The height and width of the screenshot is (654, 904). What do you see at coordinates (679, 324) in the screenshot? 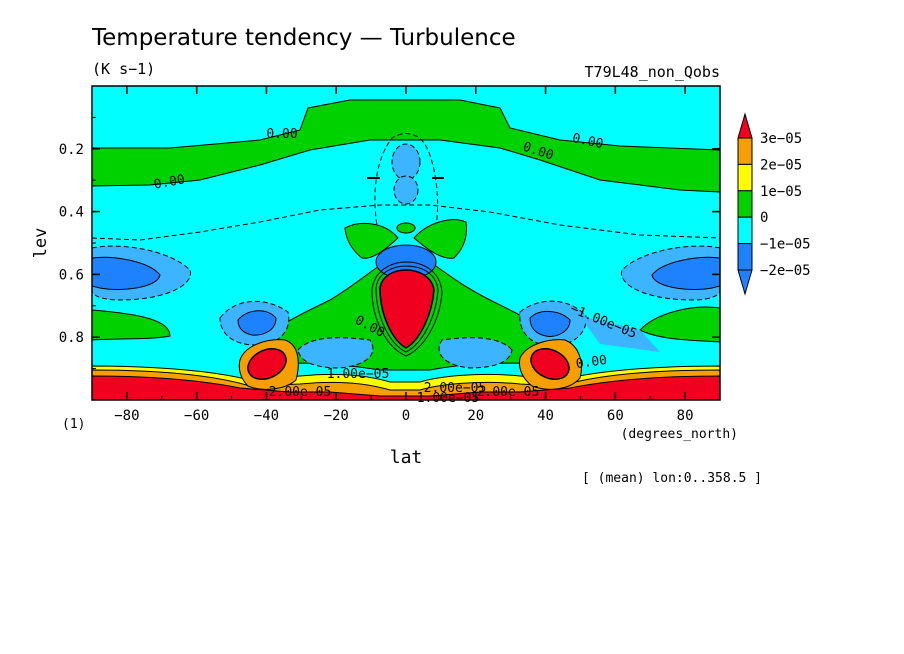
I see `field-mid-green-right` at bounding box center [679, 324].